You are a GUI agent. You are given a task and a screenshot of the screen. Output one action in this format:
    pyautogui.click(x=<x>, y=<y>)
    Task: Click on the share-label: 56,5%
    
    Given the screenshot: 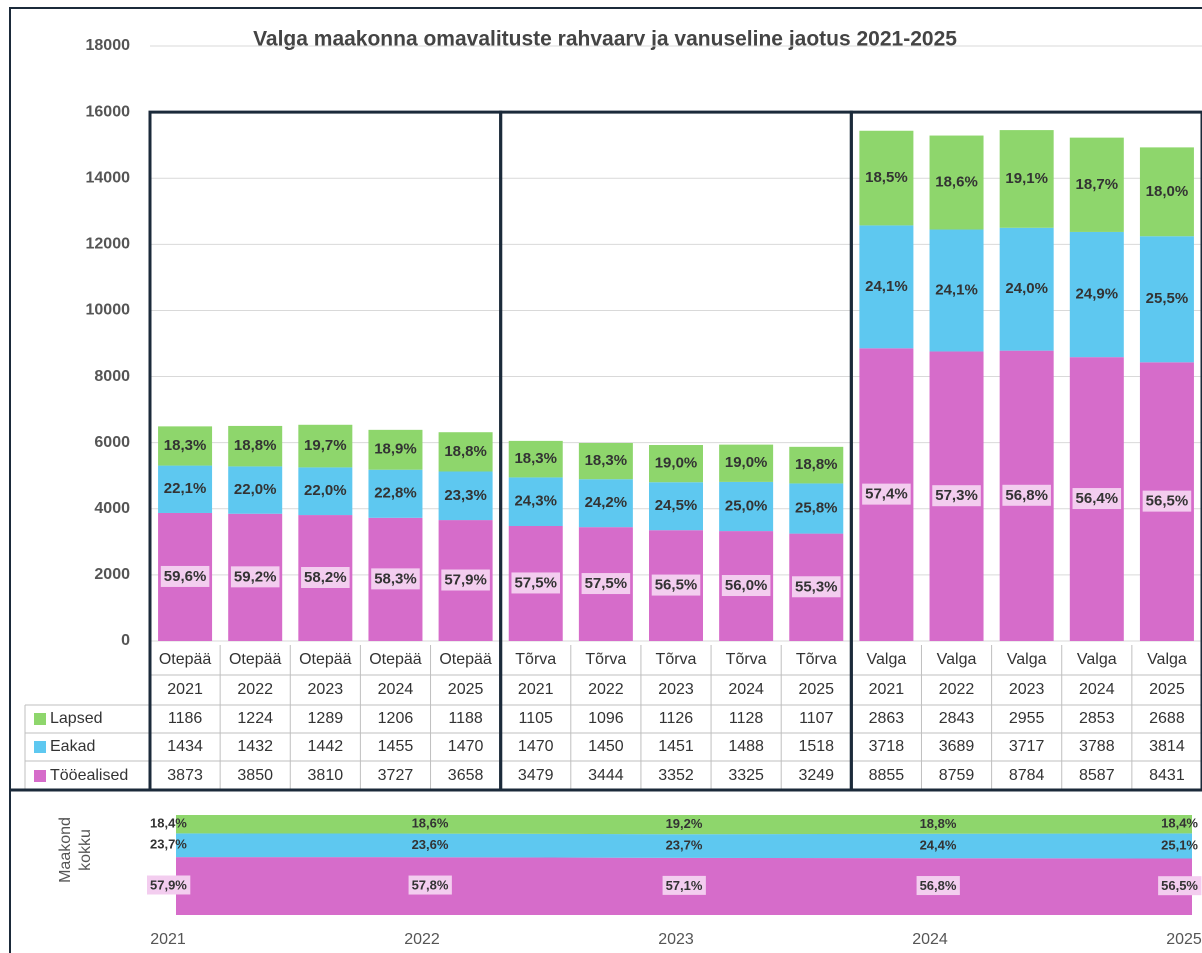 What is the action you would take?
    pyautogui.click(x=1167, y=501)
    